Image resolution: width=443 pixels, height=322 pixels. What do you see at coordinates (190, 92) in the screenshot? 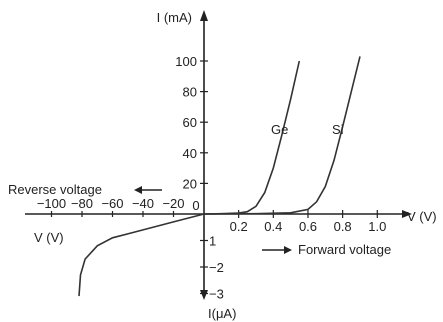
I see `y-tick-label: 80` at bounding box center [190, 92].